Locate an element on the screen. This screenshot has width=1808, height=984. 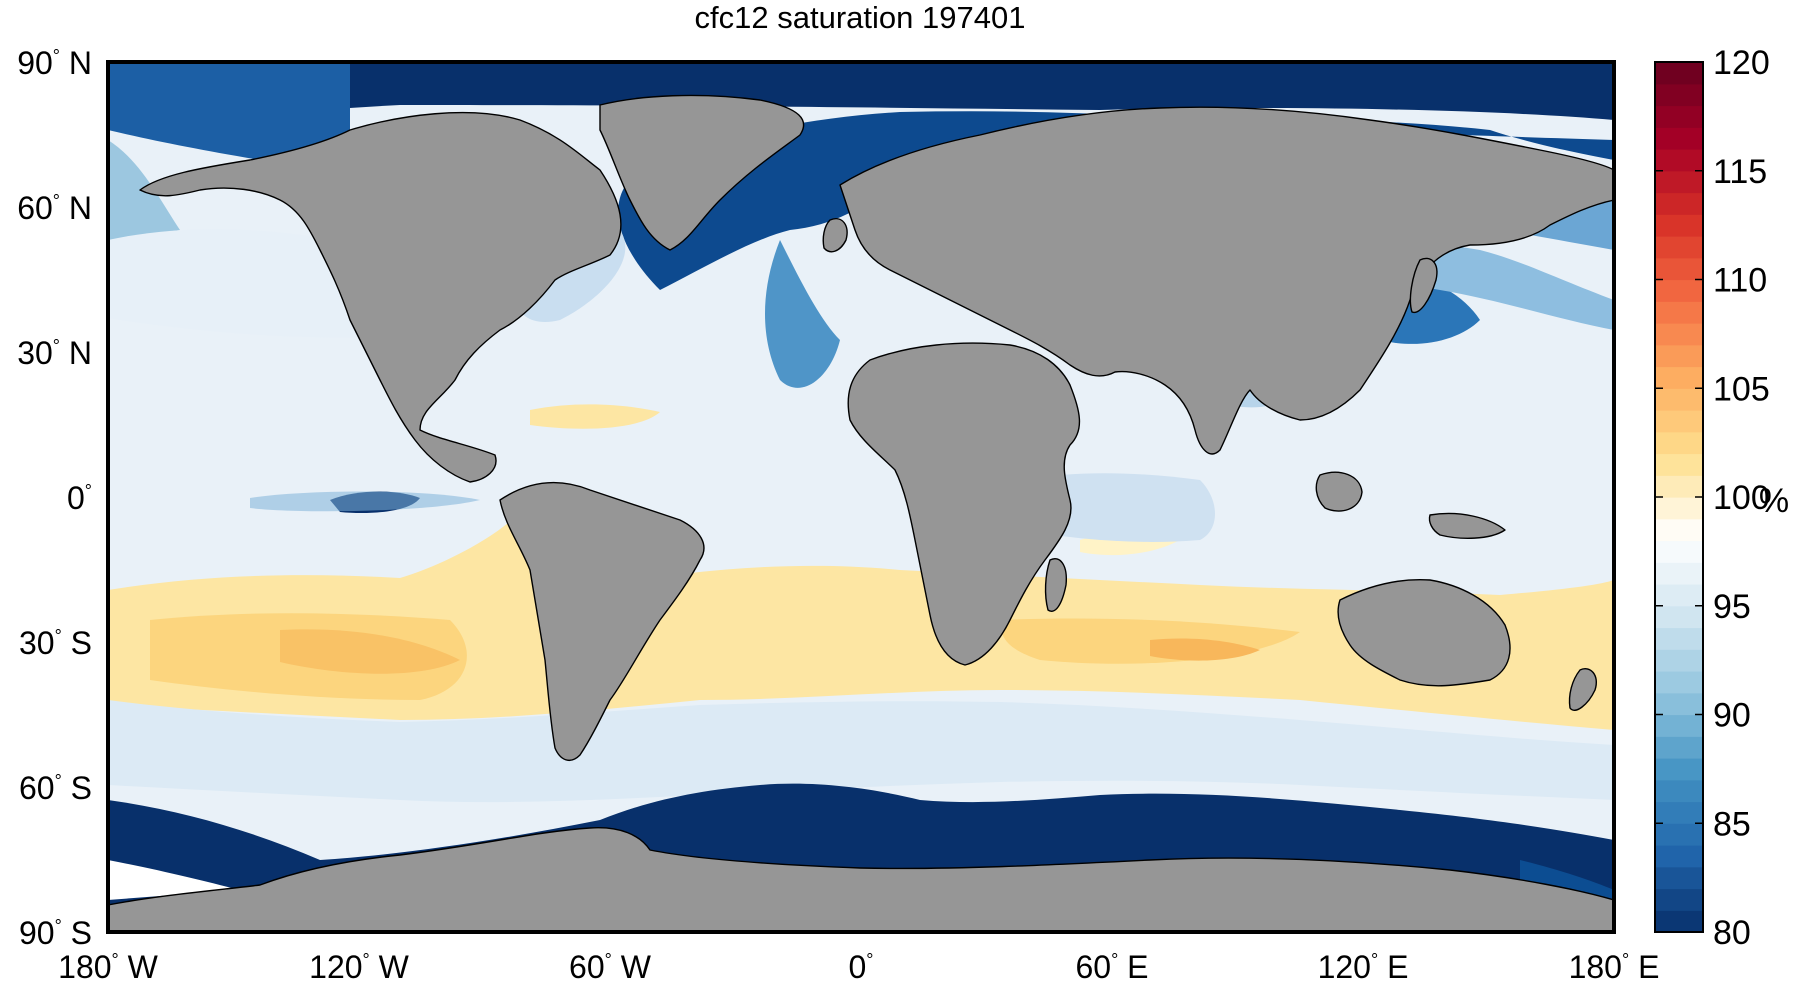
longitude-label: 120° E is located at coordinates (1363, 966).